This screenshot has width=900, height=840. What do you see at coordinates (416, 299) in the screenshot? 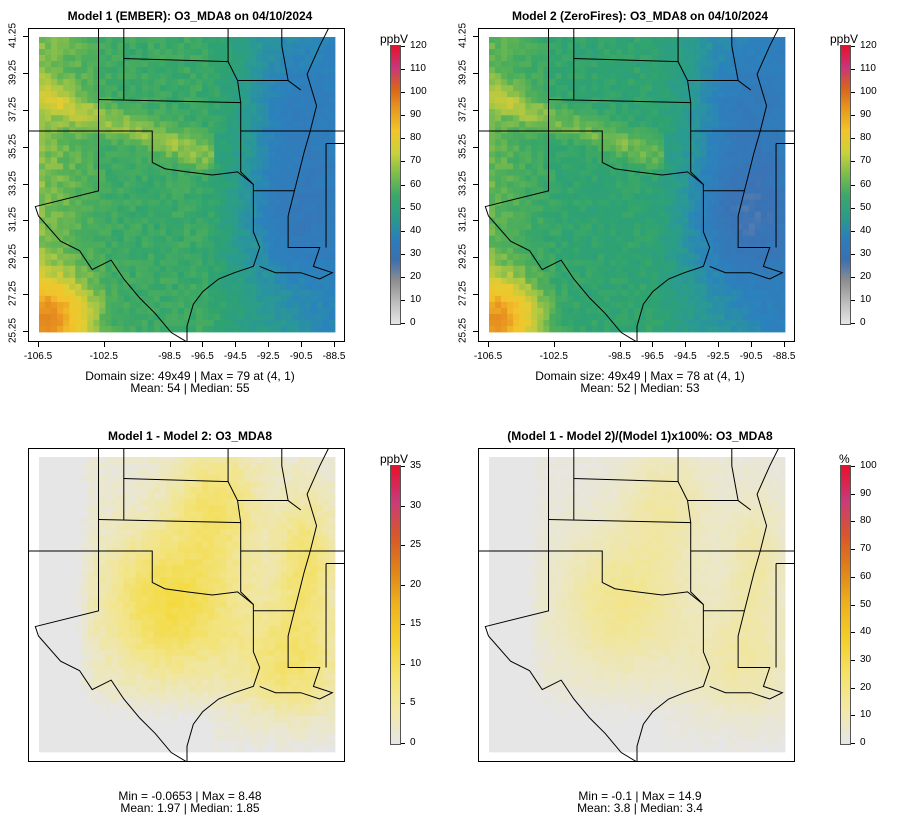
I see `colorbar-label: 10` at bounding box center [416, 299].